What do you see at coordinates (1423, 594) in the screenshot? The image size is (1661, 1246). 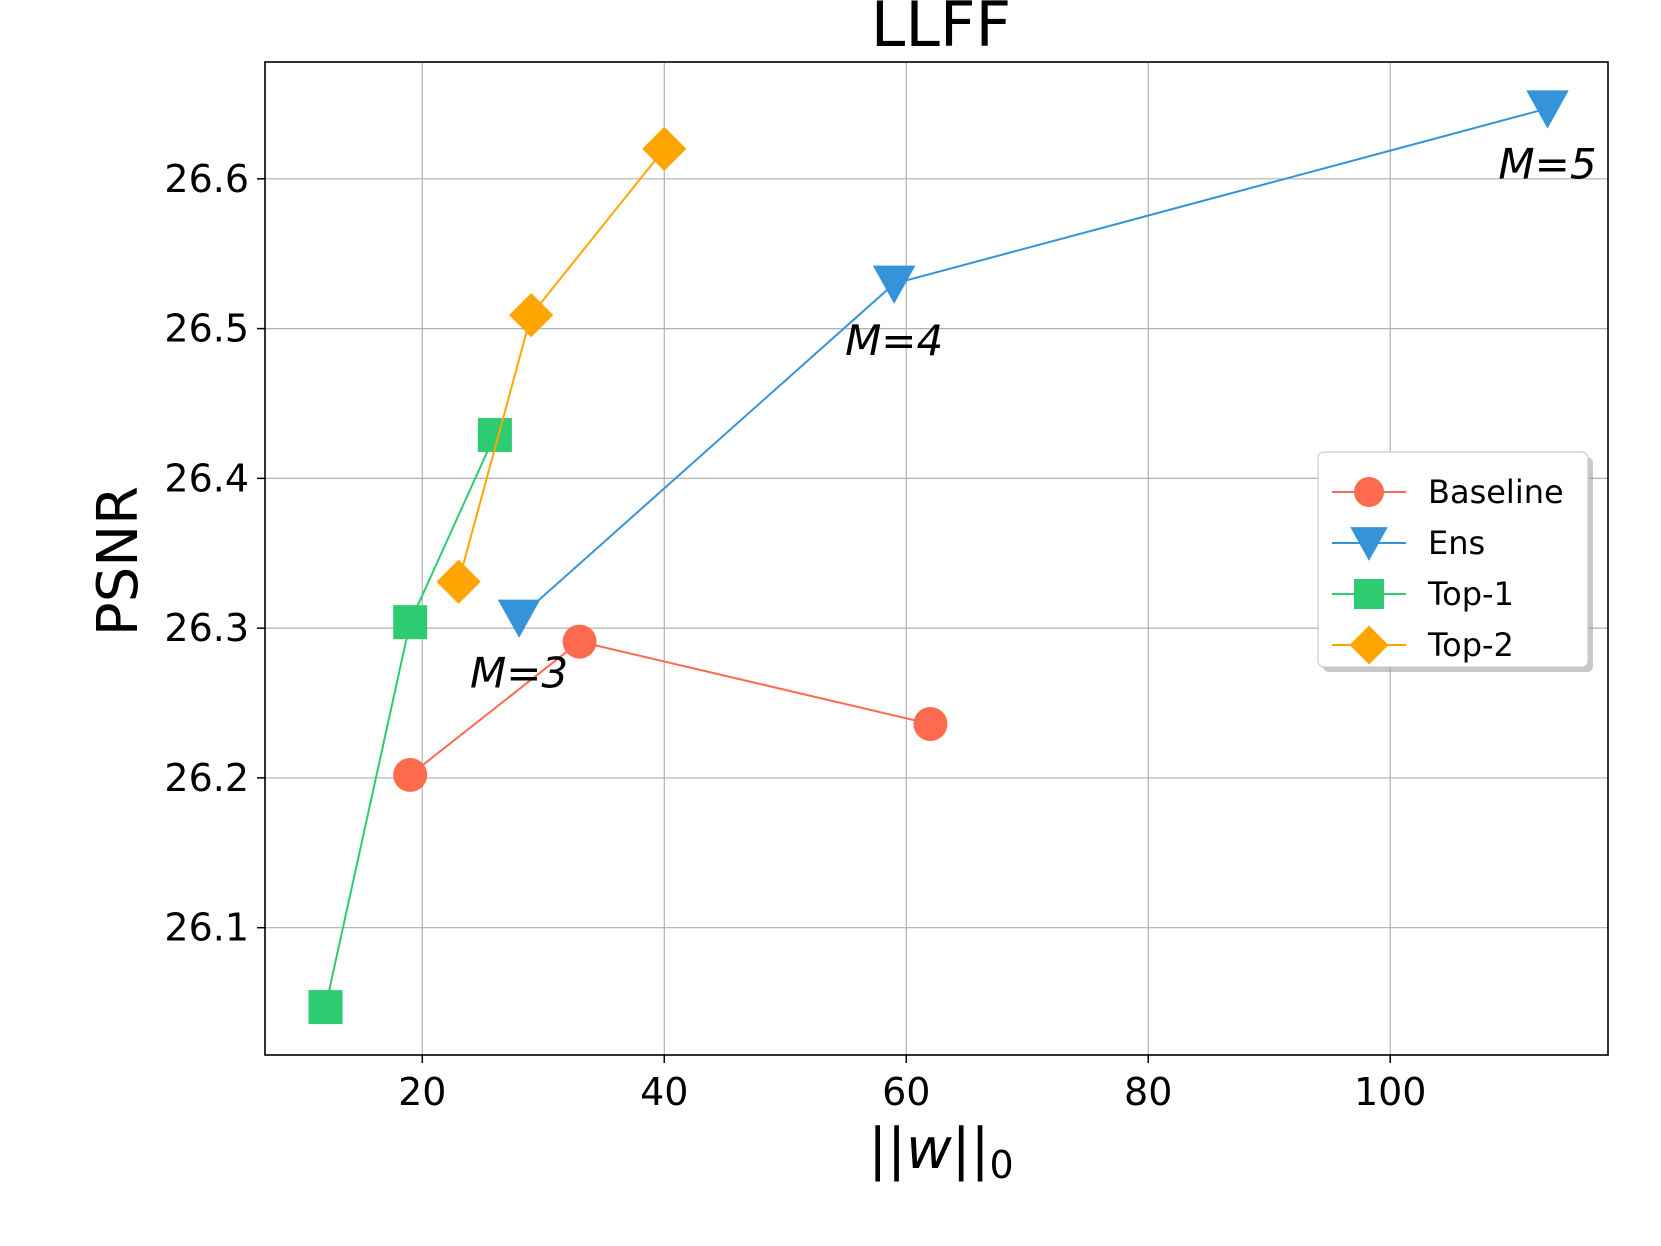 I see `legend-entry-top-1: Top-1` at bounding box center [1423, 594].